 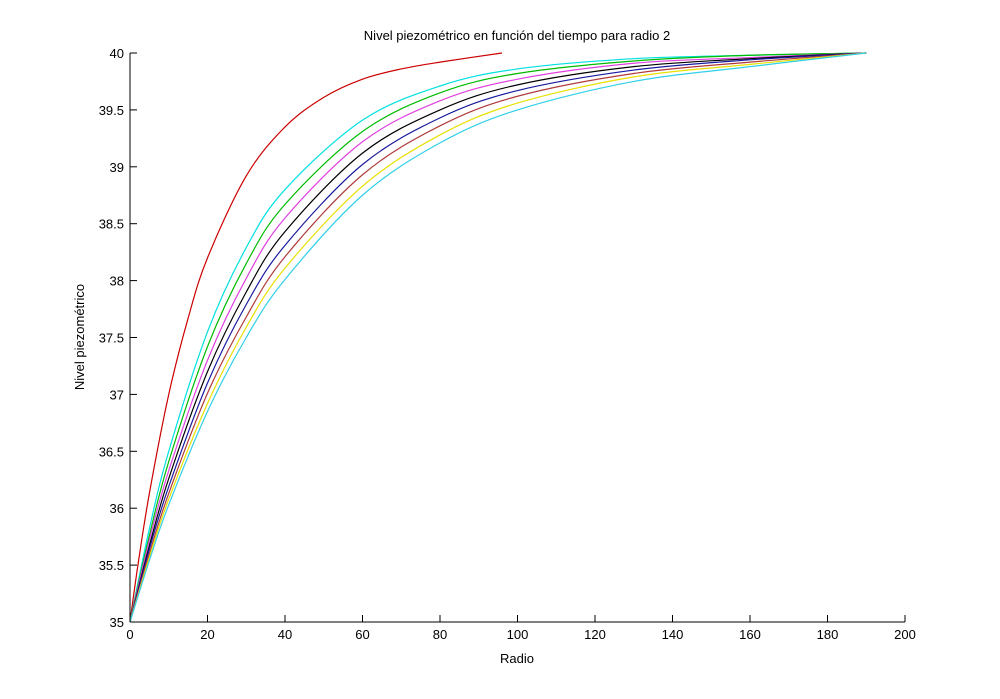 What do you see at coordinates (117, 394) in the screenshot?
I see `y-tick-label: 37` at bounding box center [117, 394].